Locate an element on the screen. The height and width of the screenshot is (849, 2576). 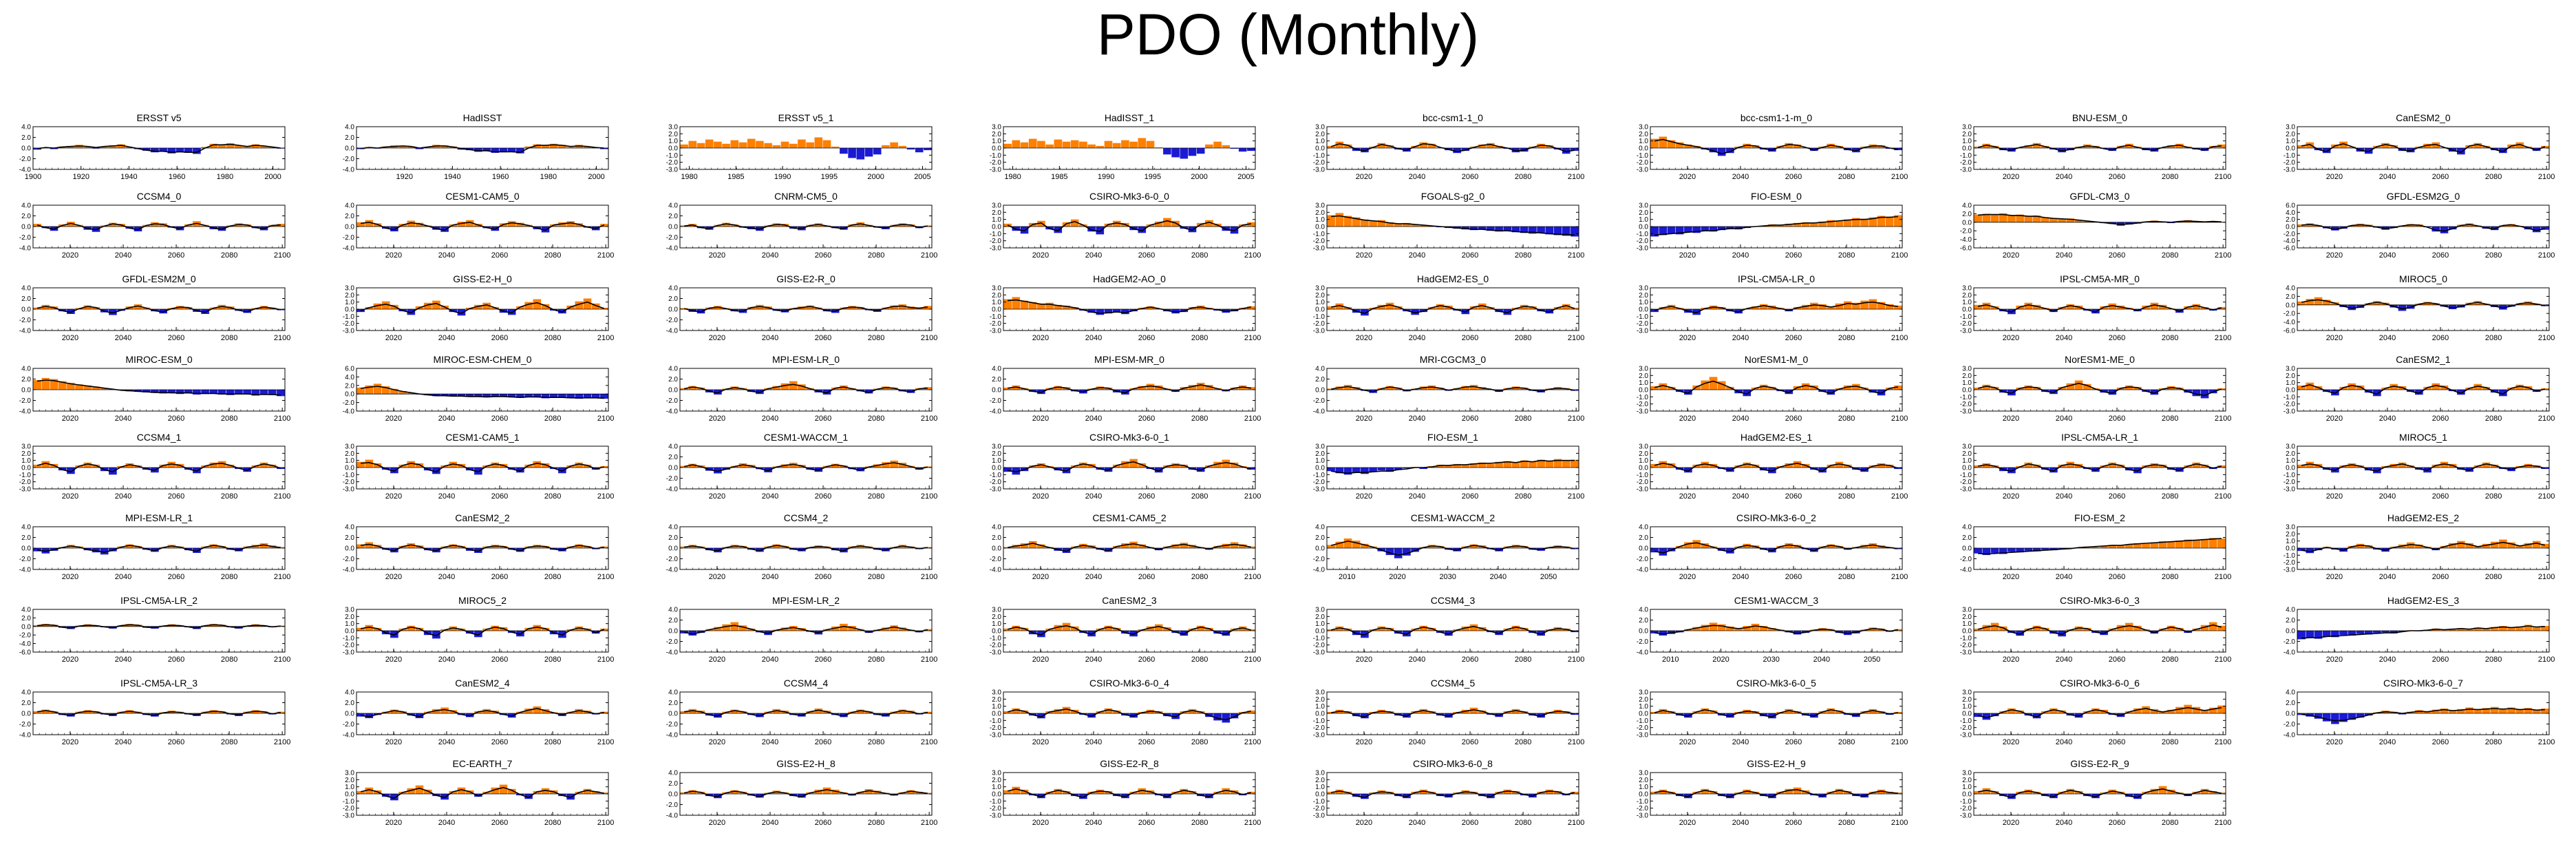
panel-title: FIO-ESM_1 is located at coordinates (1452, 438).